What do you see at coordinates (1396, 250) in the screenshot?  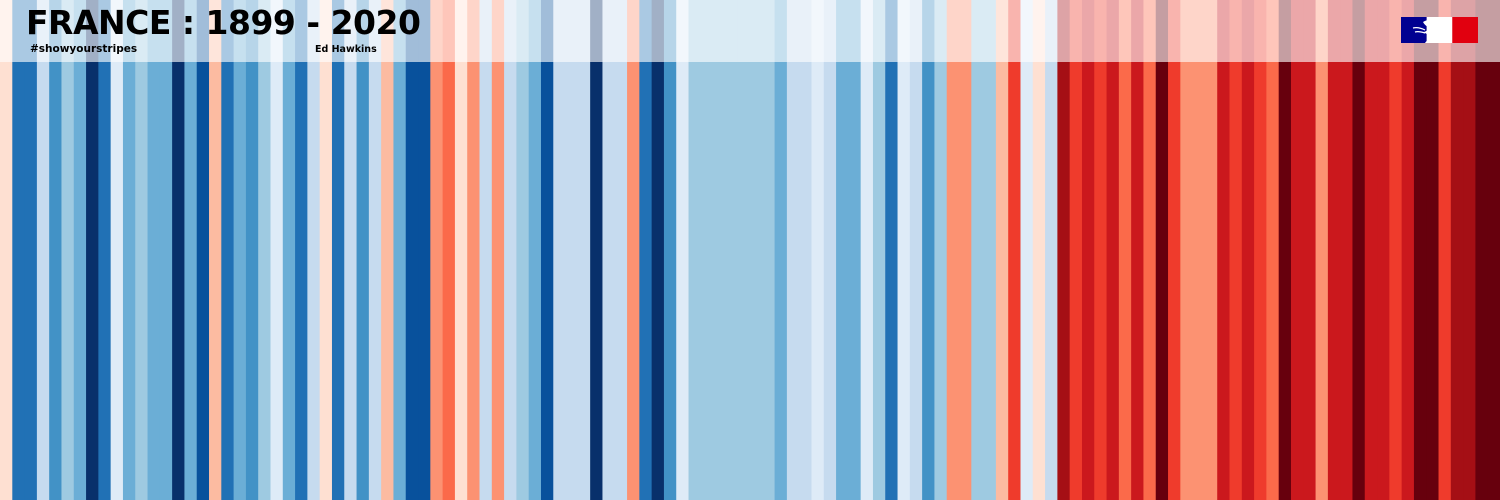 I see `stripe-2012` at bounding box center [1396, 250].